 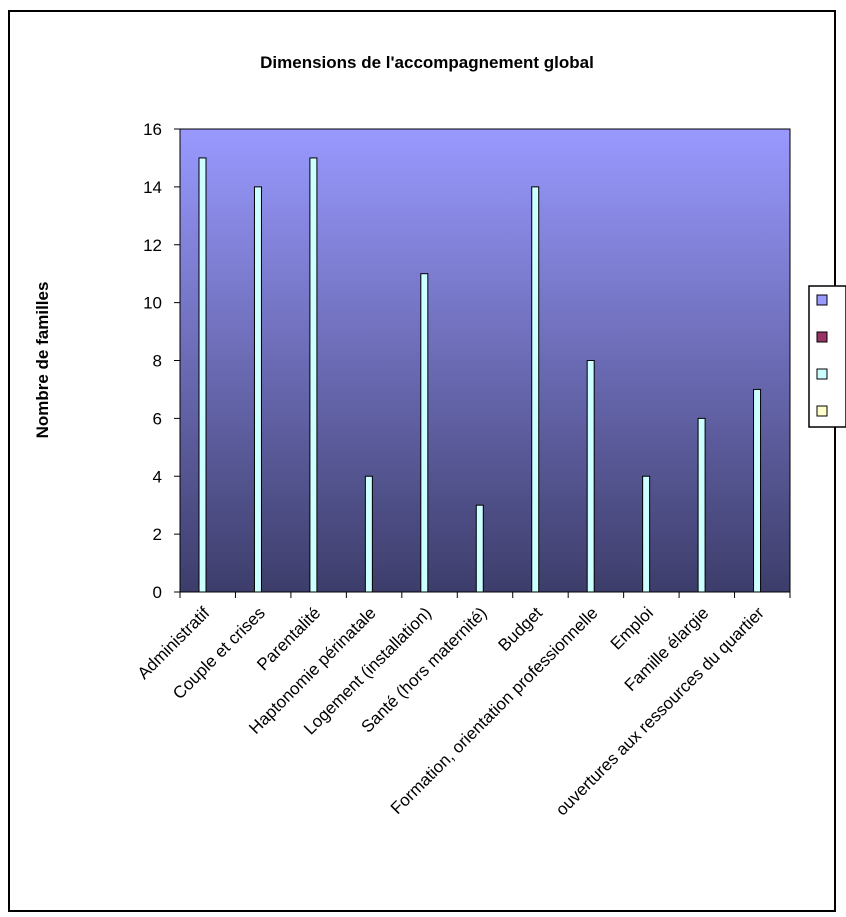 I want to click on y-tick-label: 4, so click(x=157, y=476).